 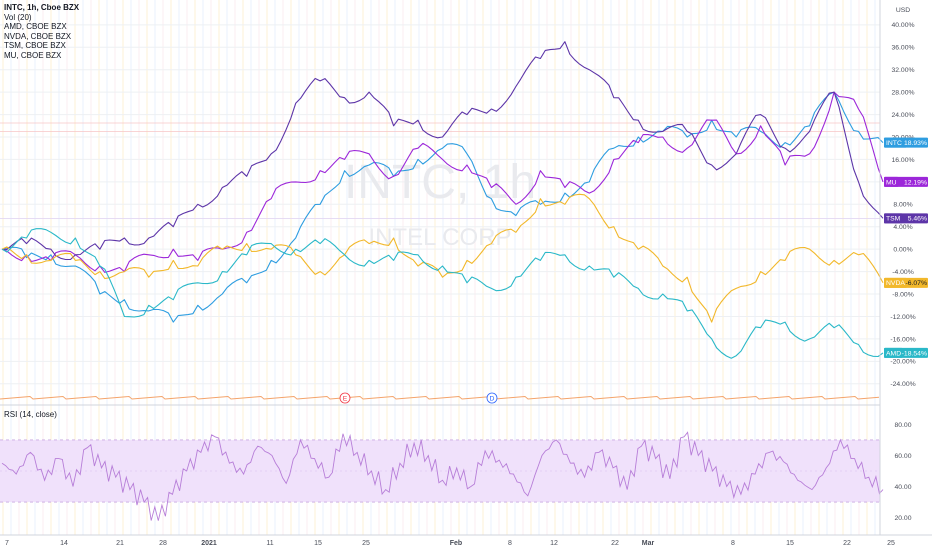 I want to click on price-tick-label: -12.00%, so click(x=902, y=317).